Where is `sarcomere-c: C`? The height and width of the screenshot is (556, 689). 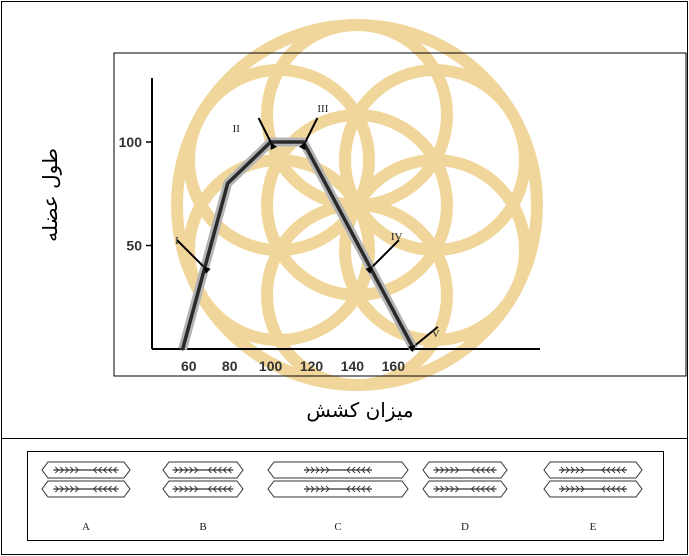 sarcomere-c: C is located at coordinates (338, 497).